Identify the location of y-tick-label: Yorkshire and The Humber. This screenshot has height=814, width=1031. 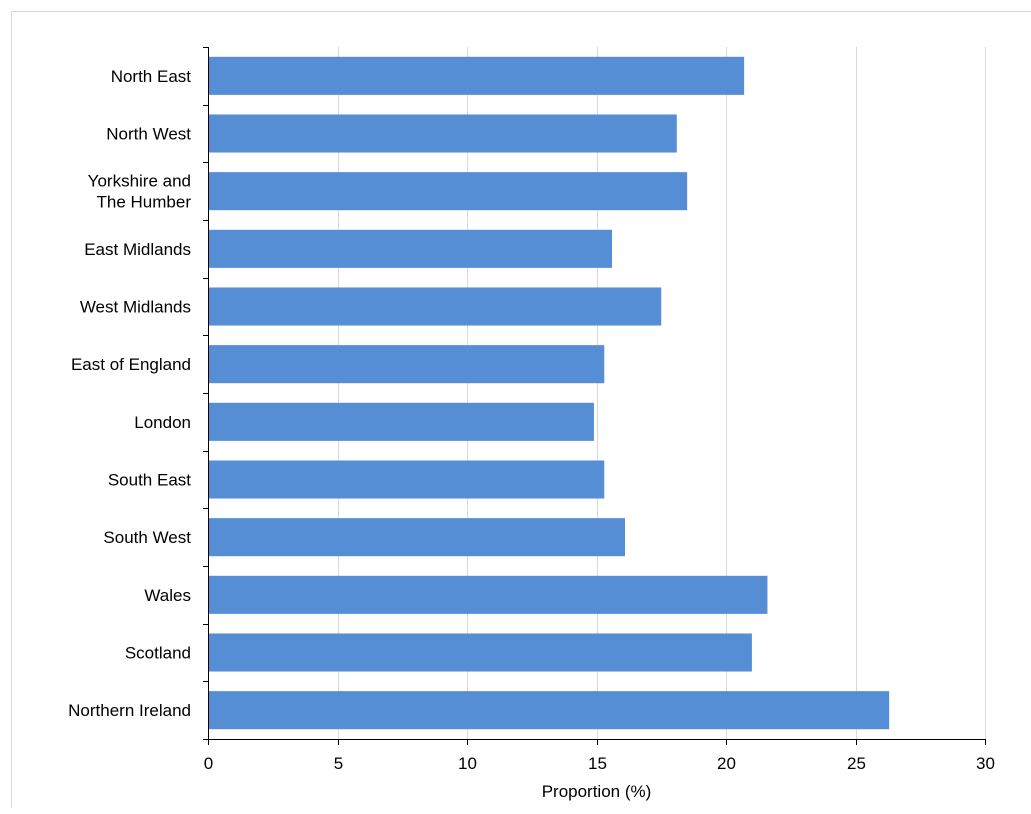
(140, 192).